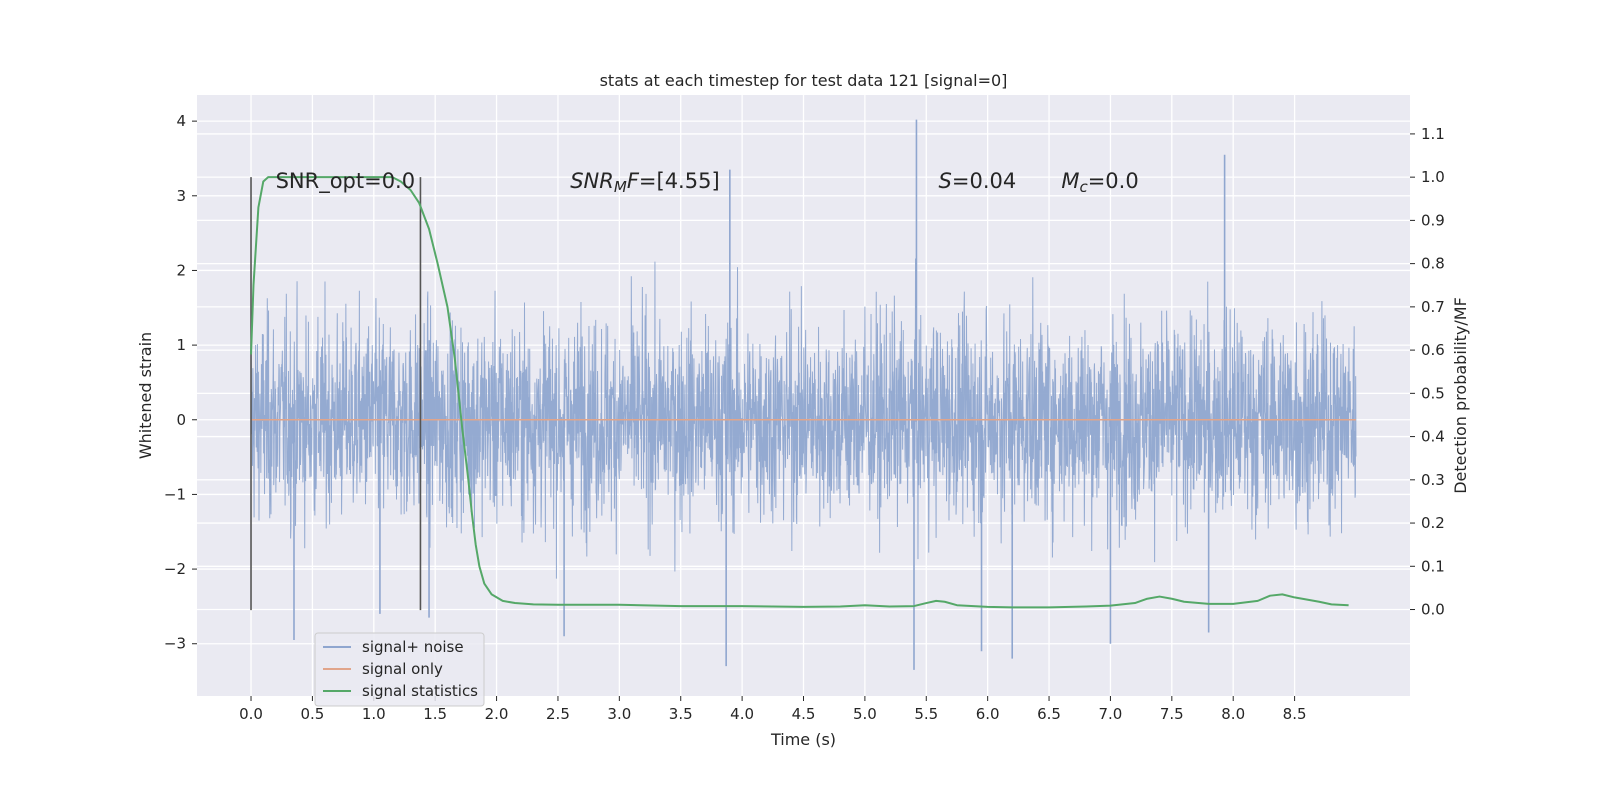 The width and height of the screenshot is (1600, 800). What do you see at coordinates (742, 714) in the screenshot?
I see `x-tick-label: 4.0` at bounding box center [742, 714].